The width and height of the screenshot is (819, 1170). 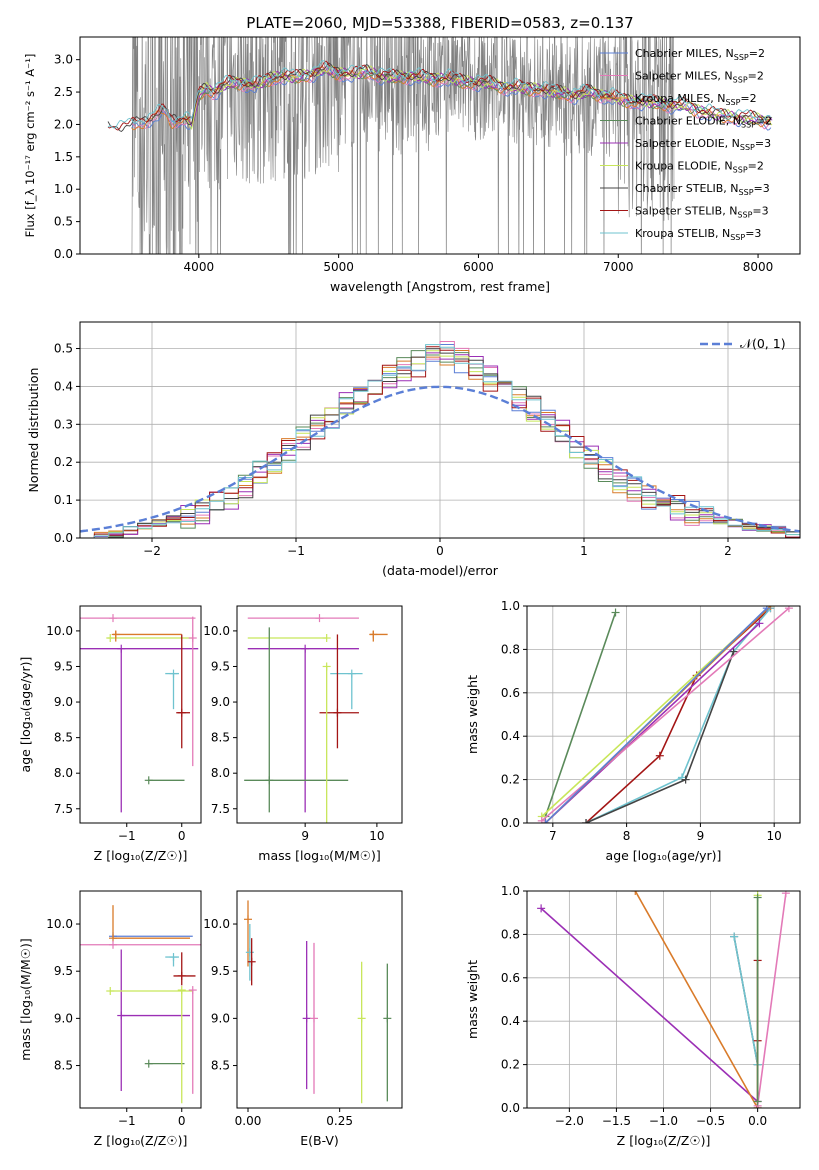 I want to click on xaxis-label: wavelength [Angstrom, rest frame], so click(x=440, y=286).